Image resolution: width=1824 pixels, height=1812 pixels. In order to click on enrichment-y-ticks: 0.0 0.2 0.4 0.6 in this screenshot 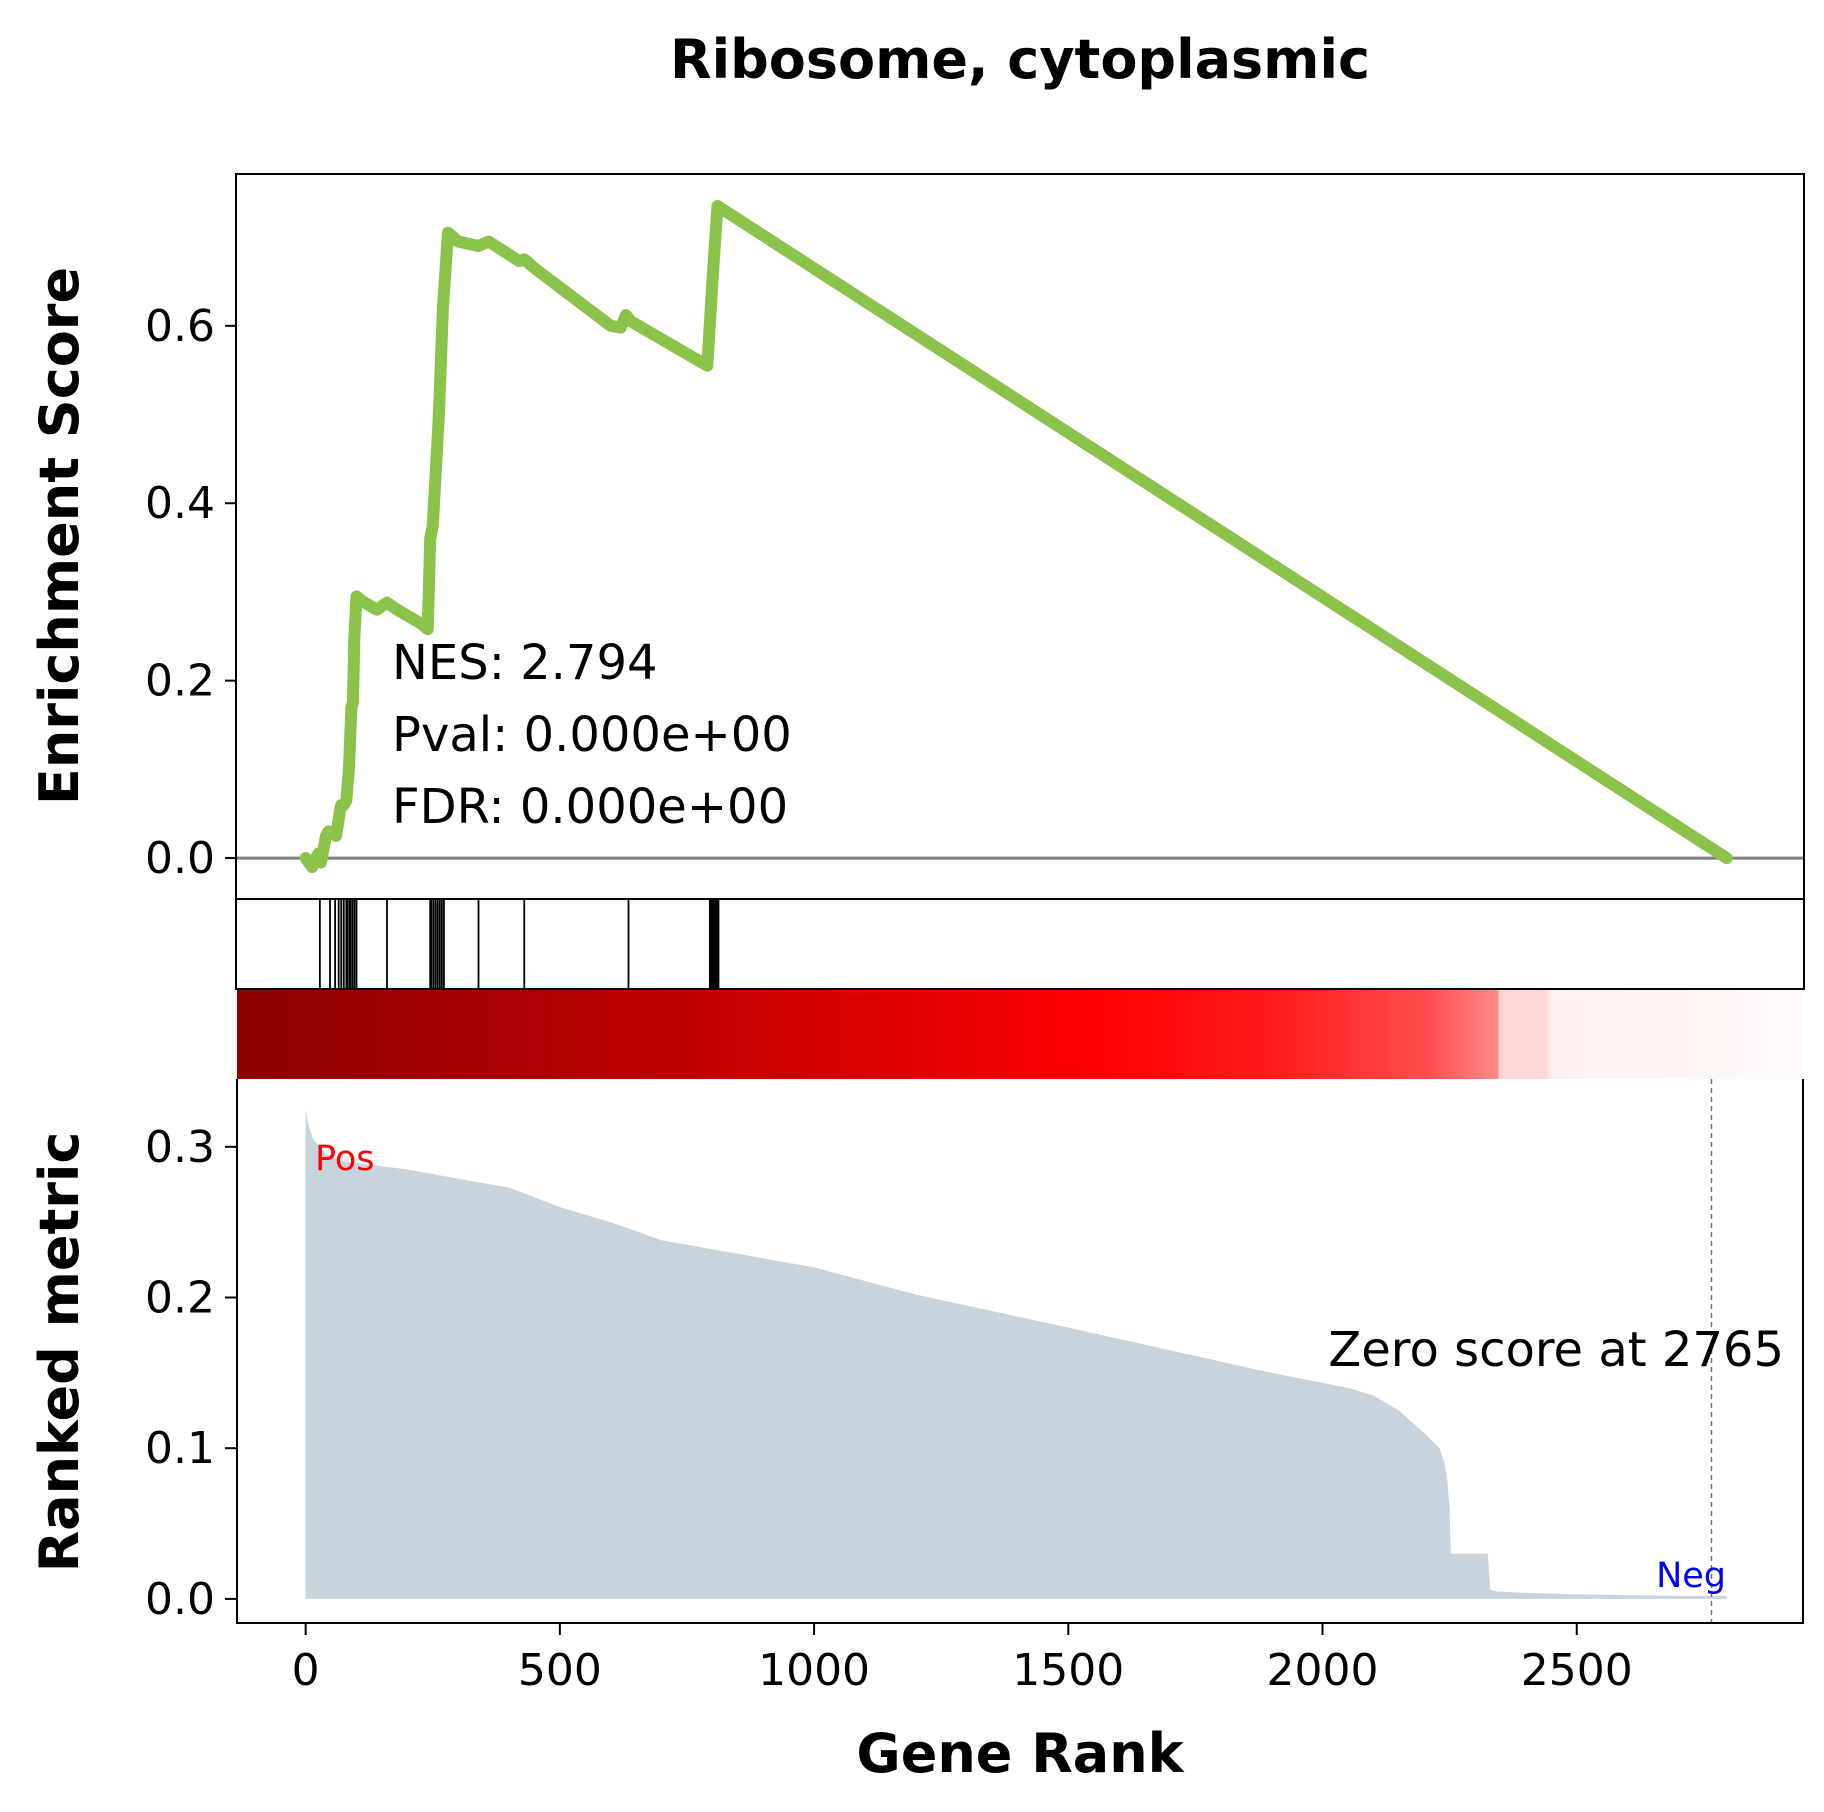, I will do `click(191, 592)`.